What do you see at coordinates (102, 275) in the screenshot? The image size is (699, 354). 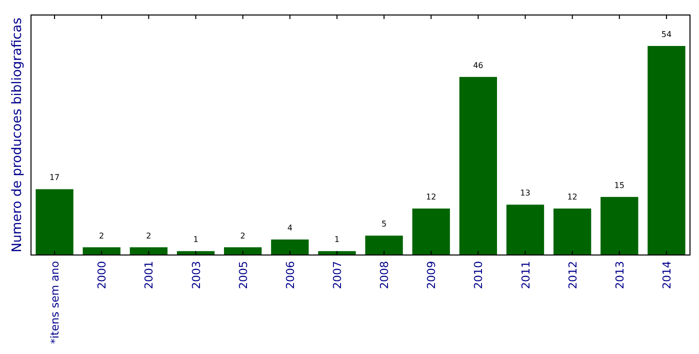 I see `x-tick-label: 2000` at bounding box center [102, 275].